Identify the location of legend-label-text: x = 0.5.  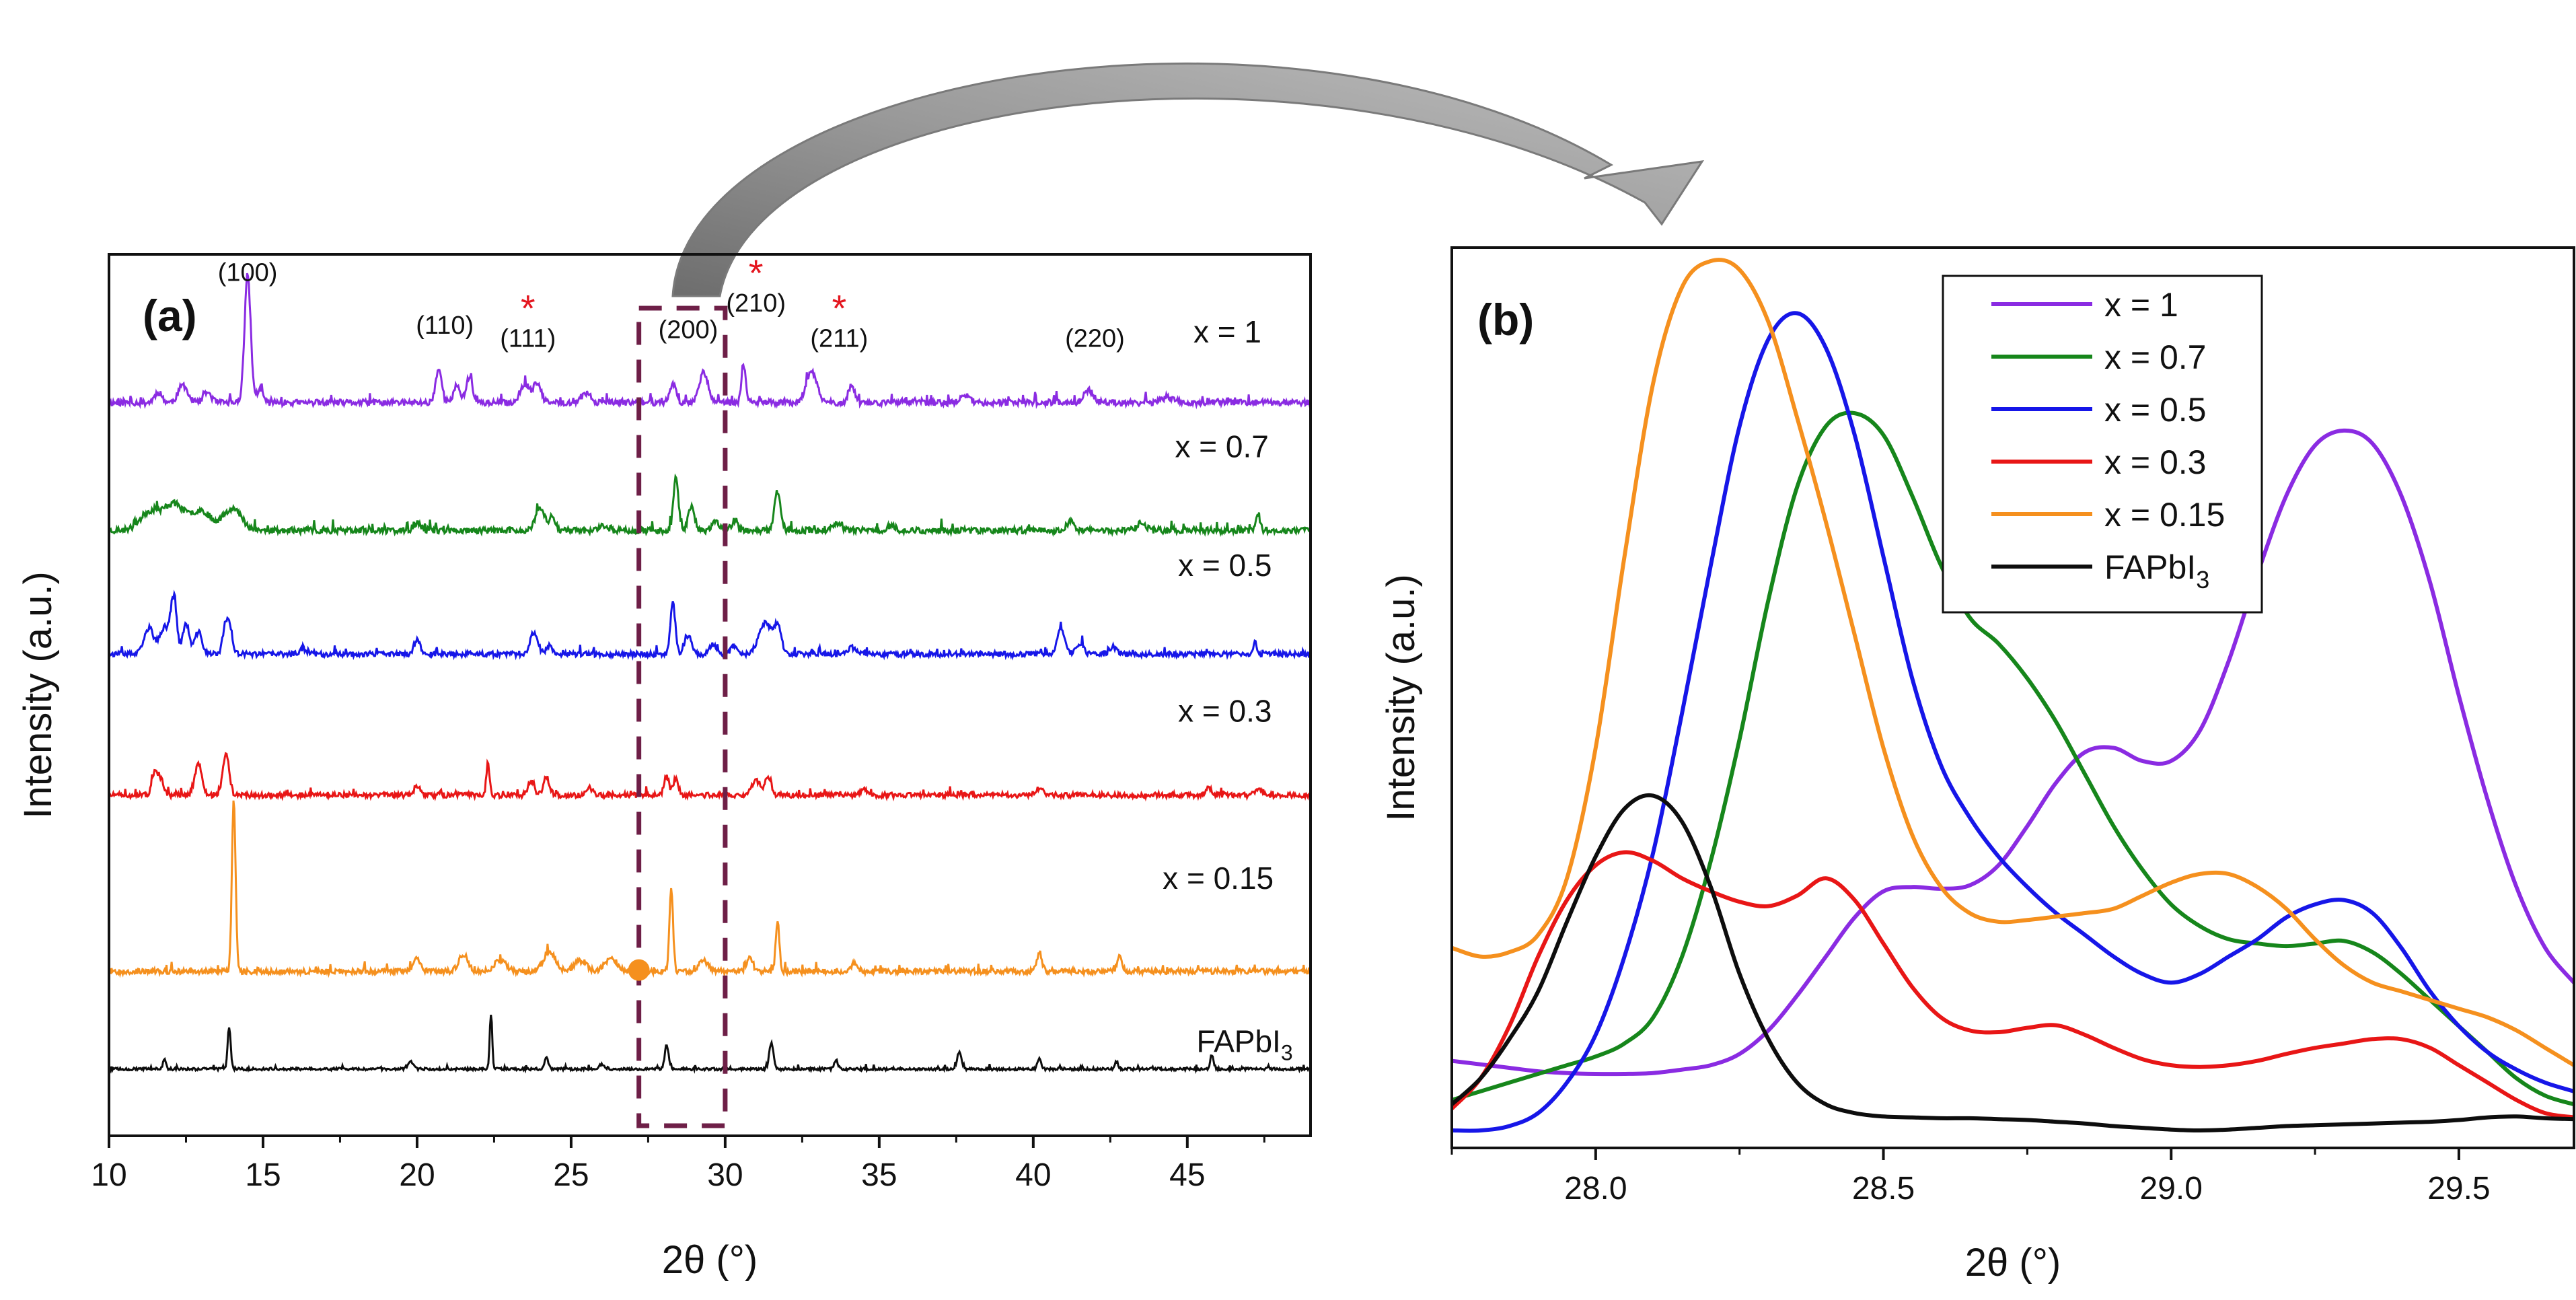
(2155, 410).